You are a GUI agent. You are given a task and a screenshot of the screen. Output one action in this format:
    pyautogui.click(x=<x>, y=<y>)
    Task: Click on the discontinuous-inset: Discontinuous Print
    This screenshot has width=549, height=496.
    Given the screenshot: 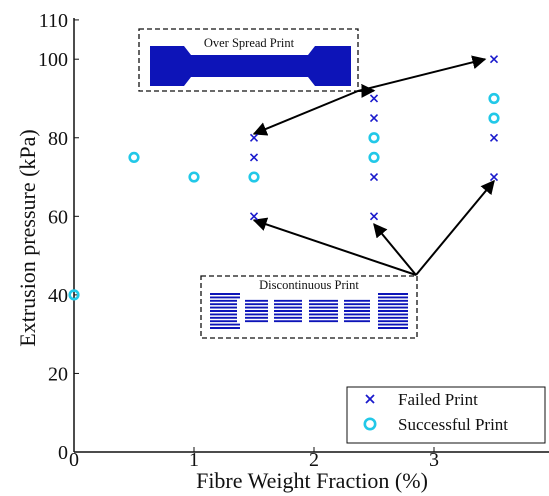 What is the action you would take?
    pyautogui.click(x=309, y=307)
    